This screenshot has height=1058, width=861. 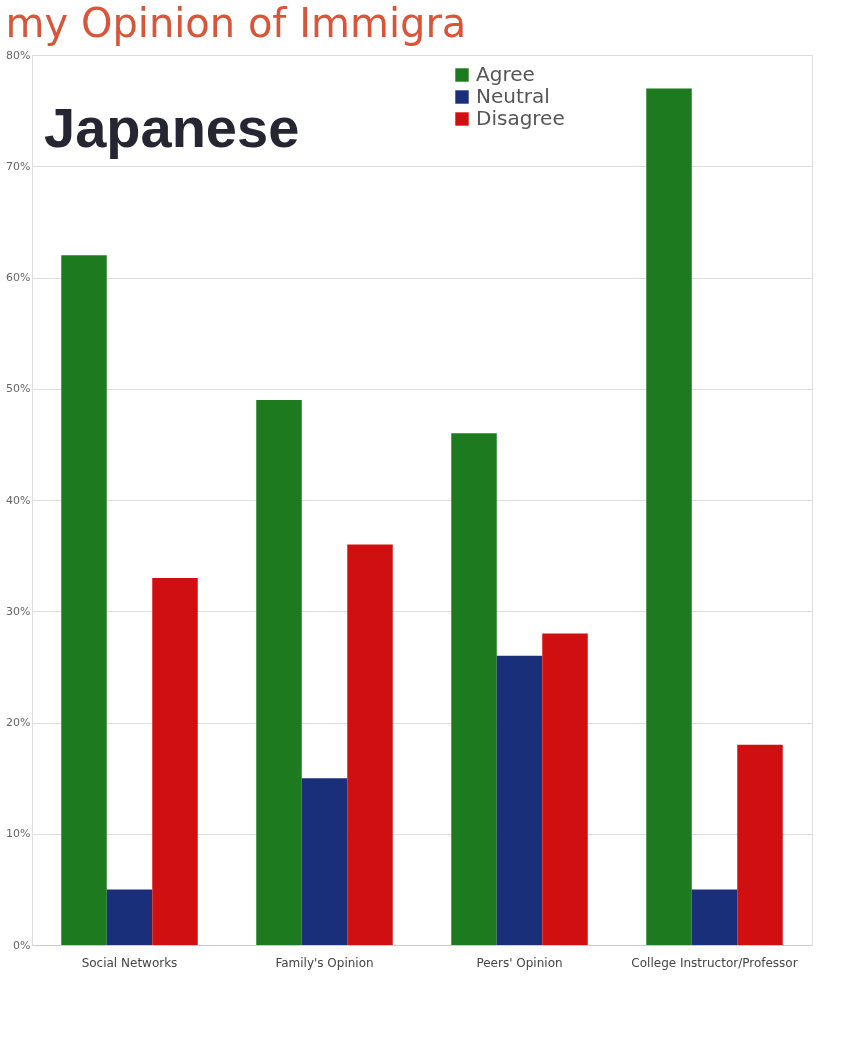 I want to click on x-tick-label: College Instructor/Professor, so click(x=714, y=962).